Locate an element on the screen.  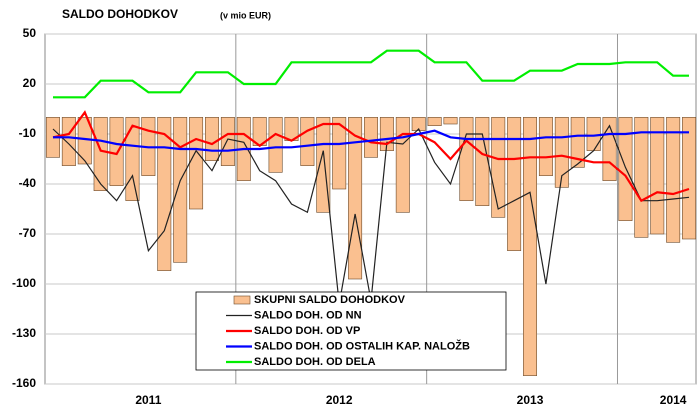
y-tick-label: -10 is located at coordinates (28, 133).